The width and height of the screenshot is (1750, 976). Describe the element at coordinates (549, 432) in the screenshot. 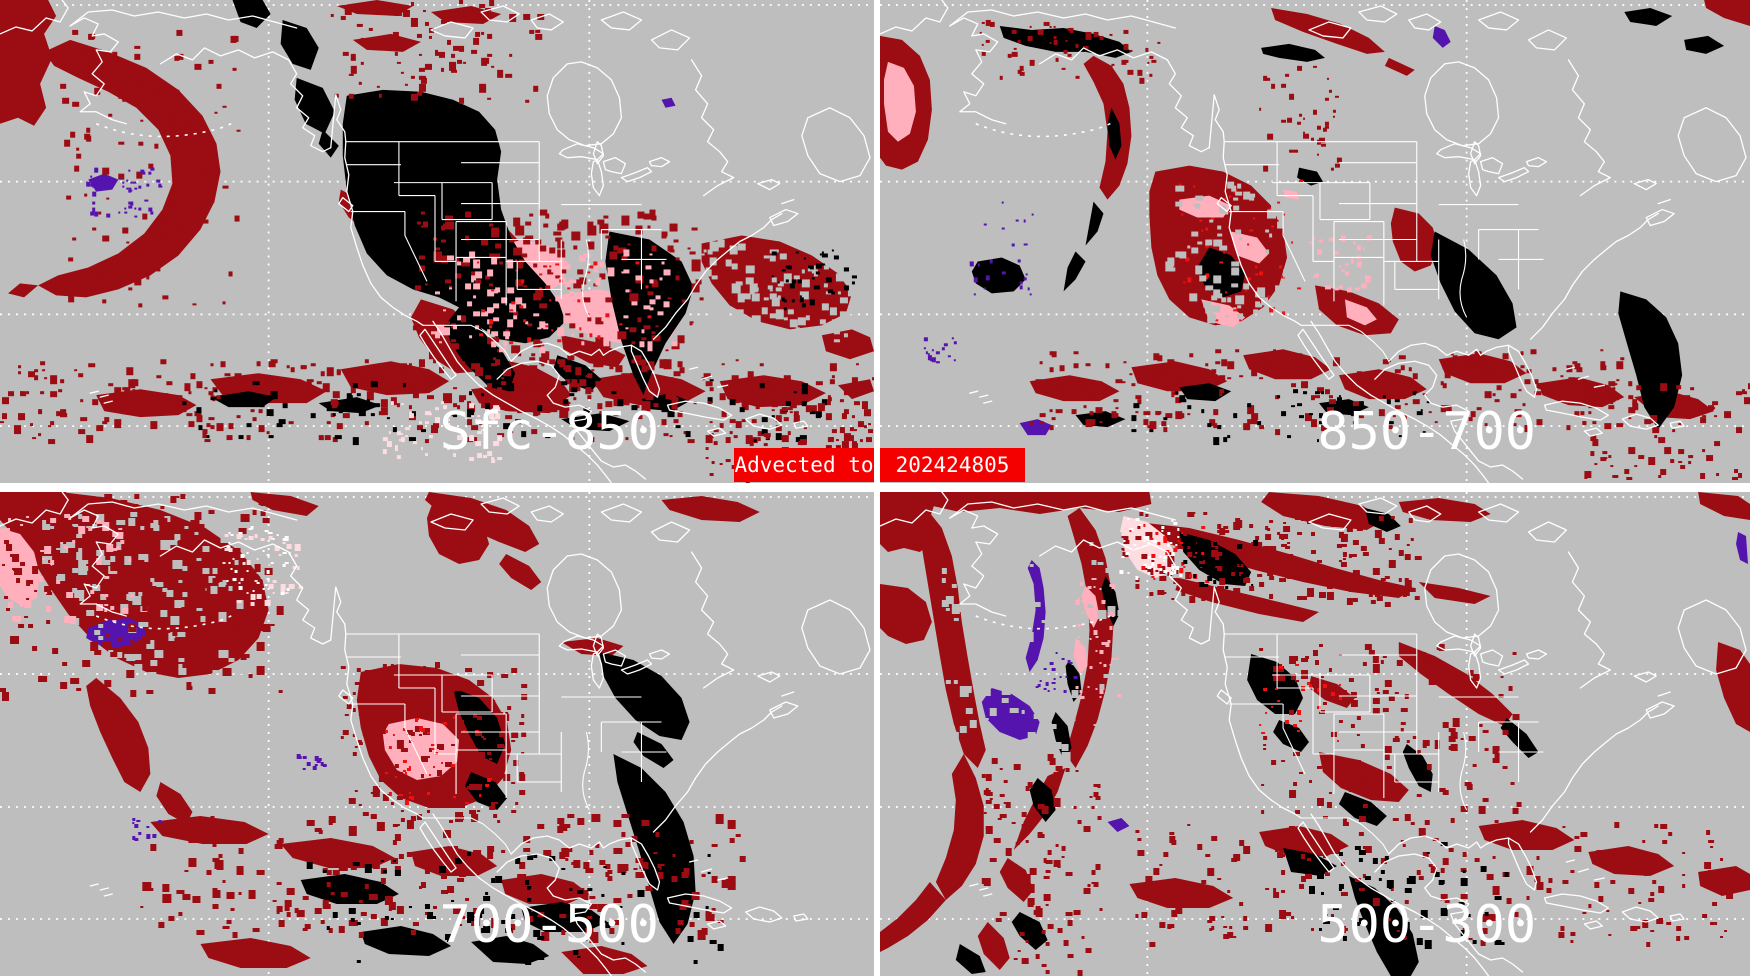

I see `panel-label: Sfc-850` at that location.